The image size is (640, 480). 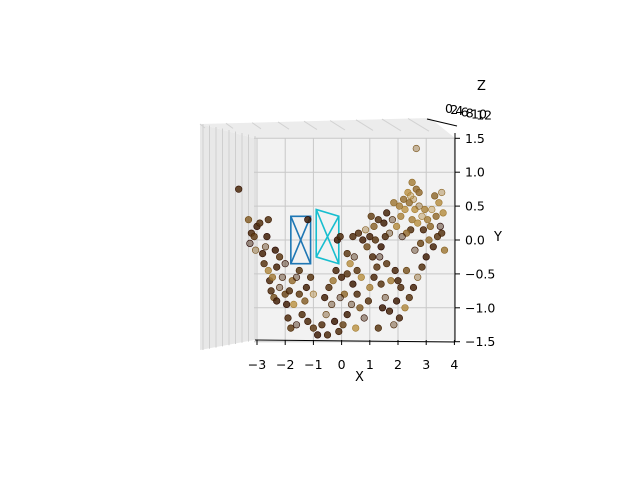 What do you see at coordinates (454, 364) in the screenshot?
I see `x-tick-label: 4` at bounding box center [454, 364].